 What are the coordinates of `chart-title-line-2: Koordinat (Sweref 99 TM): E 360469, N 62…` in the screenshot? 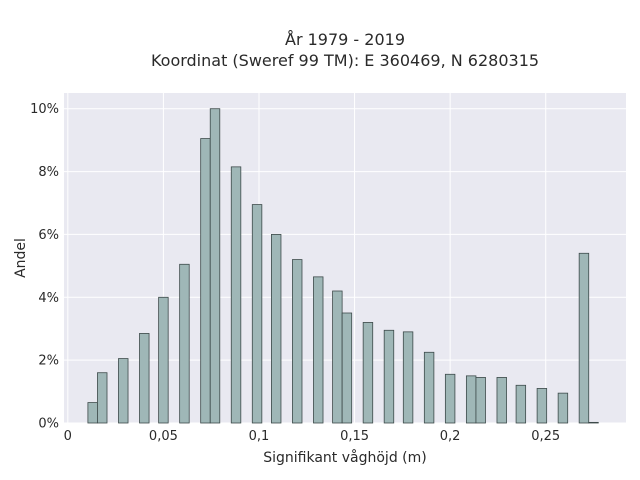 It's located at (345, 60).